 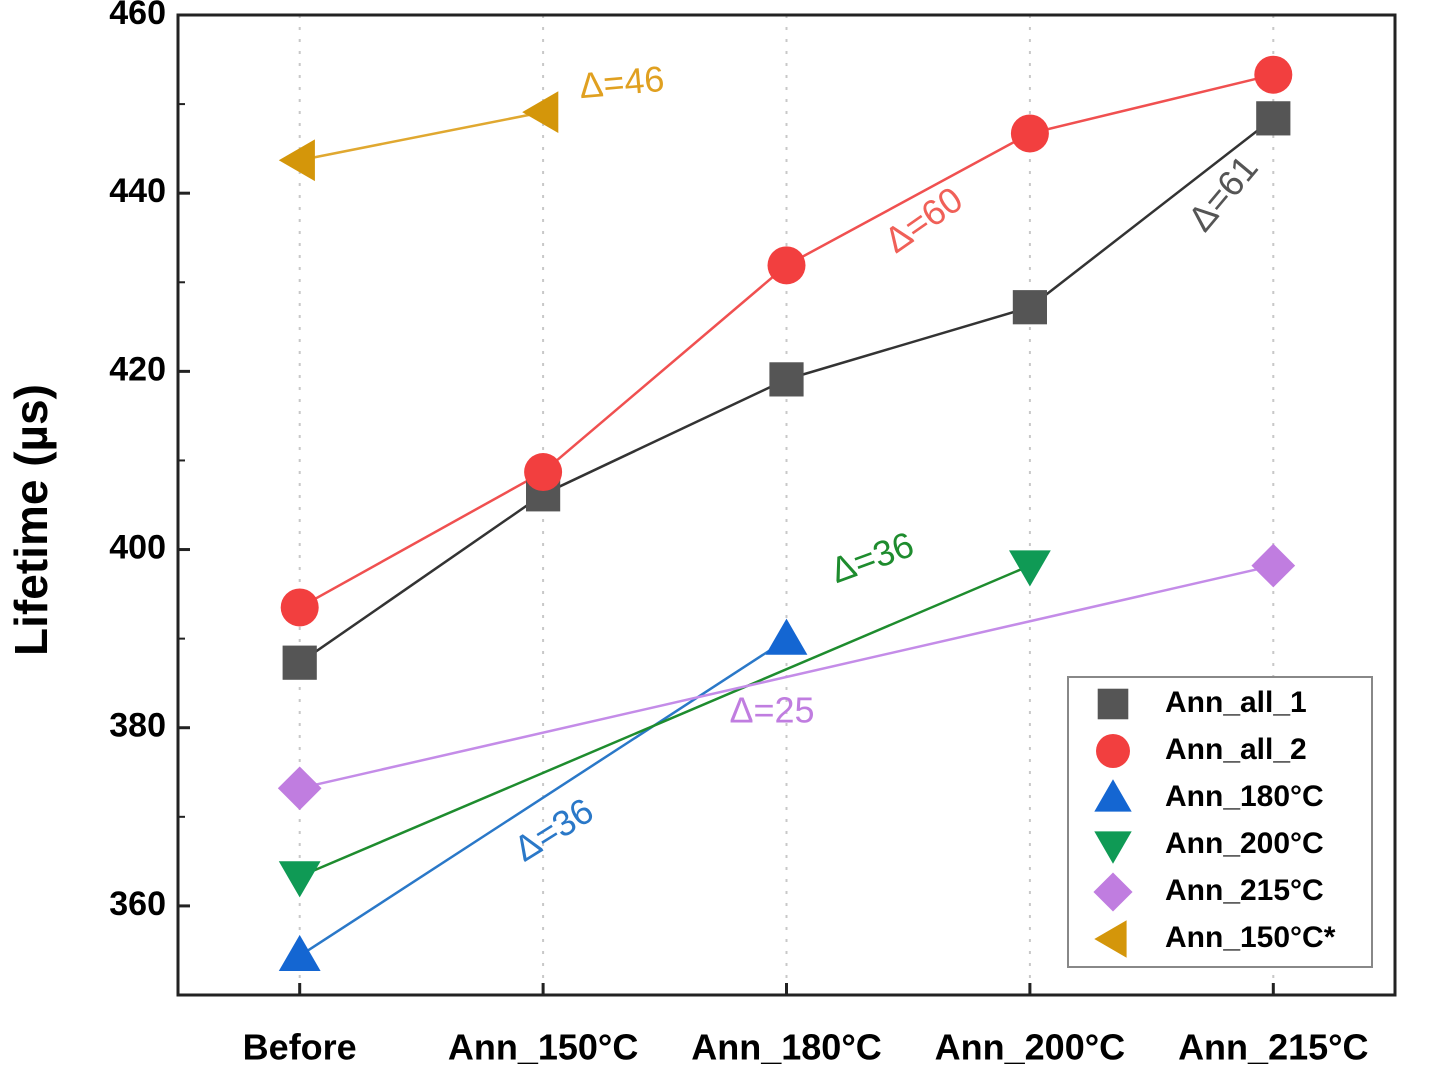 I want to click on legend-box, so click(x=1220, y=822).